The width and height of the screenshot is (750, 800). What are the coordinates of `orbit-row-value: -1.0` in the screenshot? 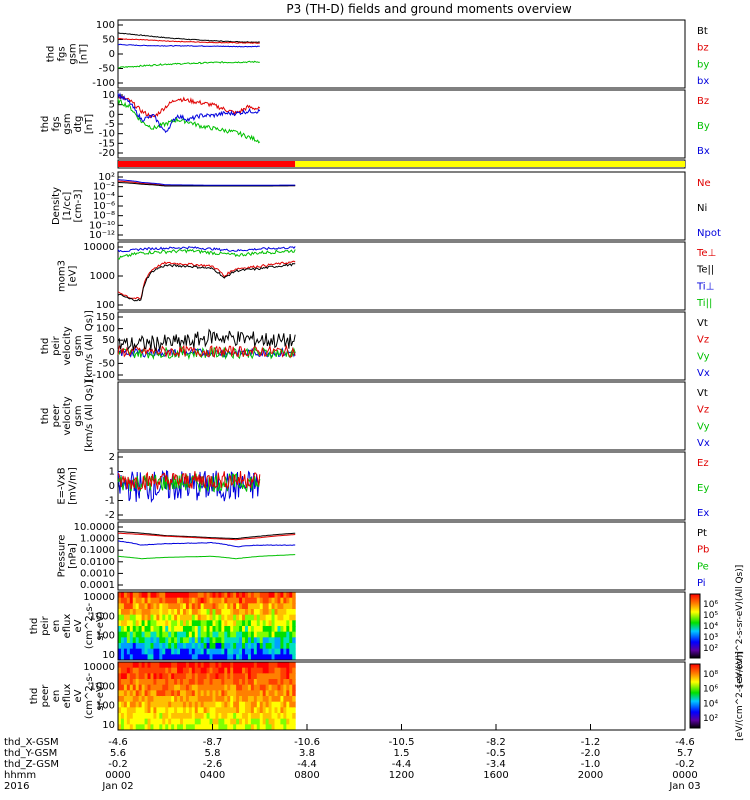 It's located at (591, 764).